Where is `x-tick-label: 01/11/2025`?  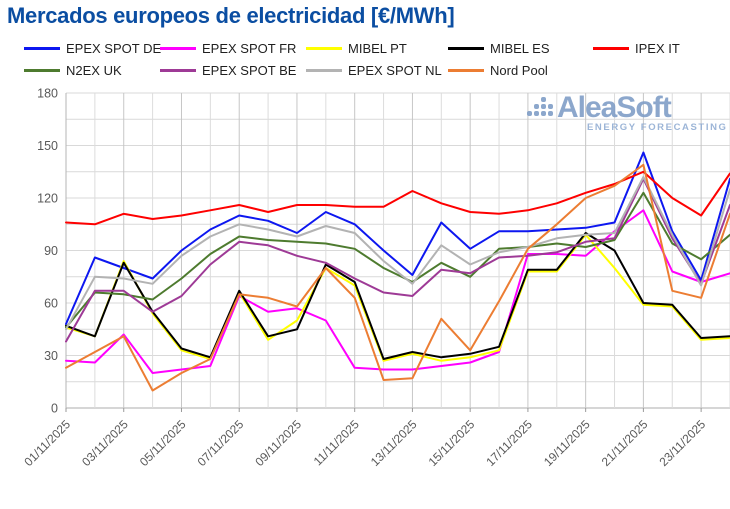 x-tick-label: 01/11/2025 is located at coordinates (47, 443).